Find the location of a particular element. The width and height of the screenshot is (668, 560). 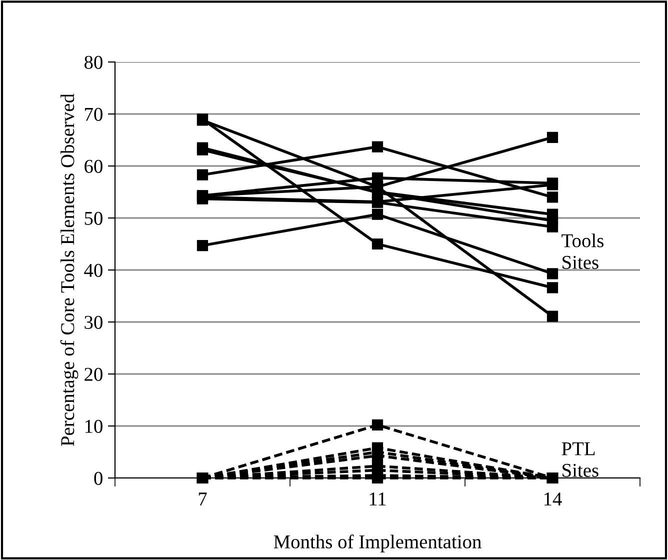

y-tick-label: 70 is located at coordinates (93, 114).